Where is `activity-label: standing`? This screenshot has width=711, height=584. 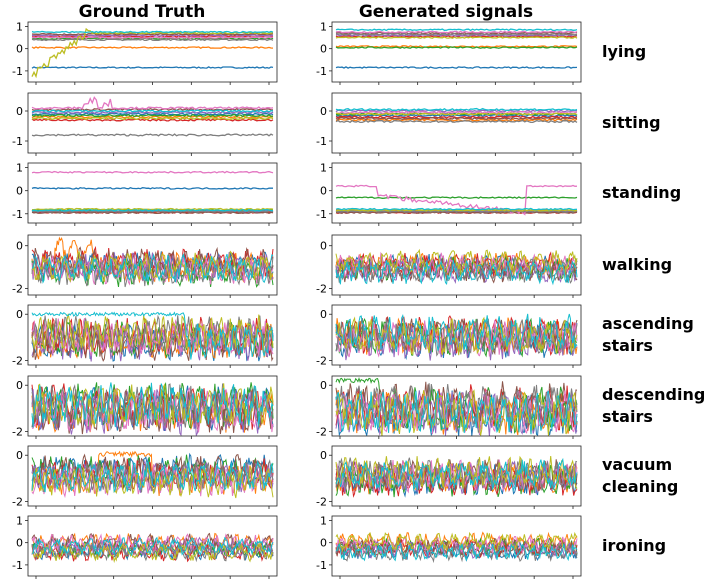 activity-label: standing is located at coordinates (641, 193).